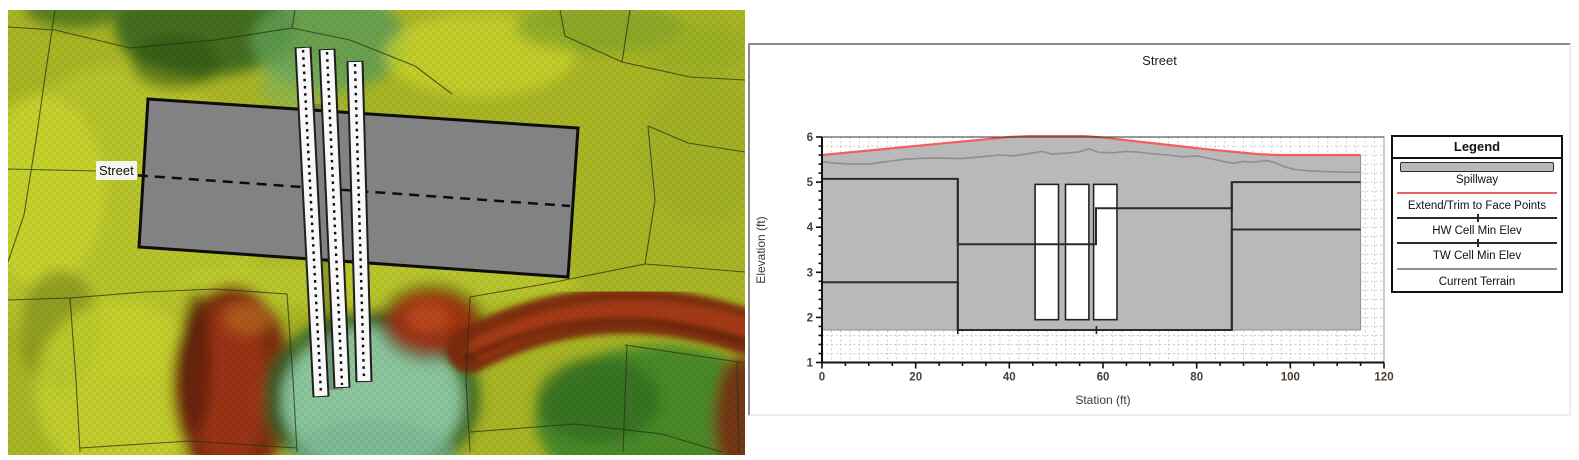 Image resolution: width=1579 pixels, height=460 pixels. I want to click on legend-title: Legend, so click(1477, 148).